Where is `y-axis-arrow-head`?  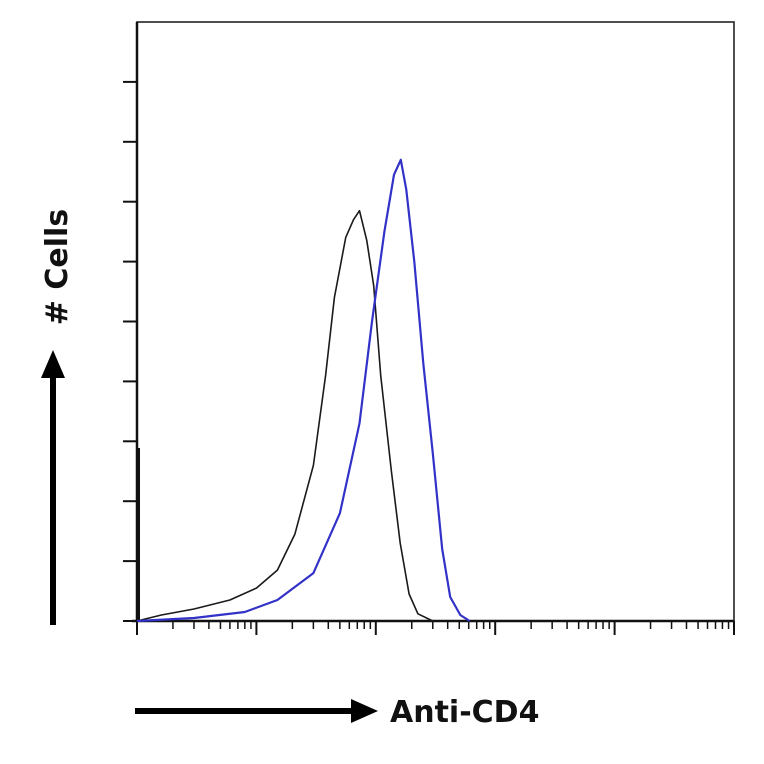
y-axis-arrow-head is located at coordinates (53, 364).